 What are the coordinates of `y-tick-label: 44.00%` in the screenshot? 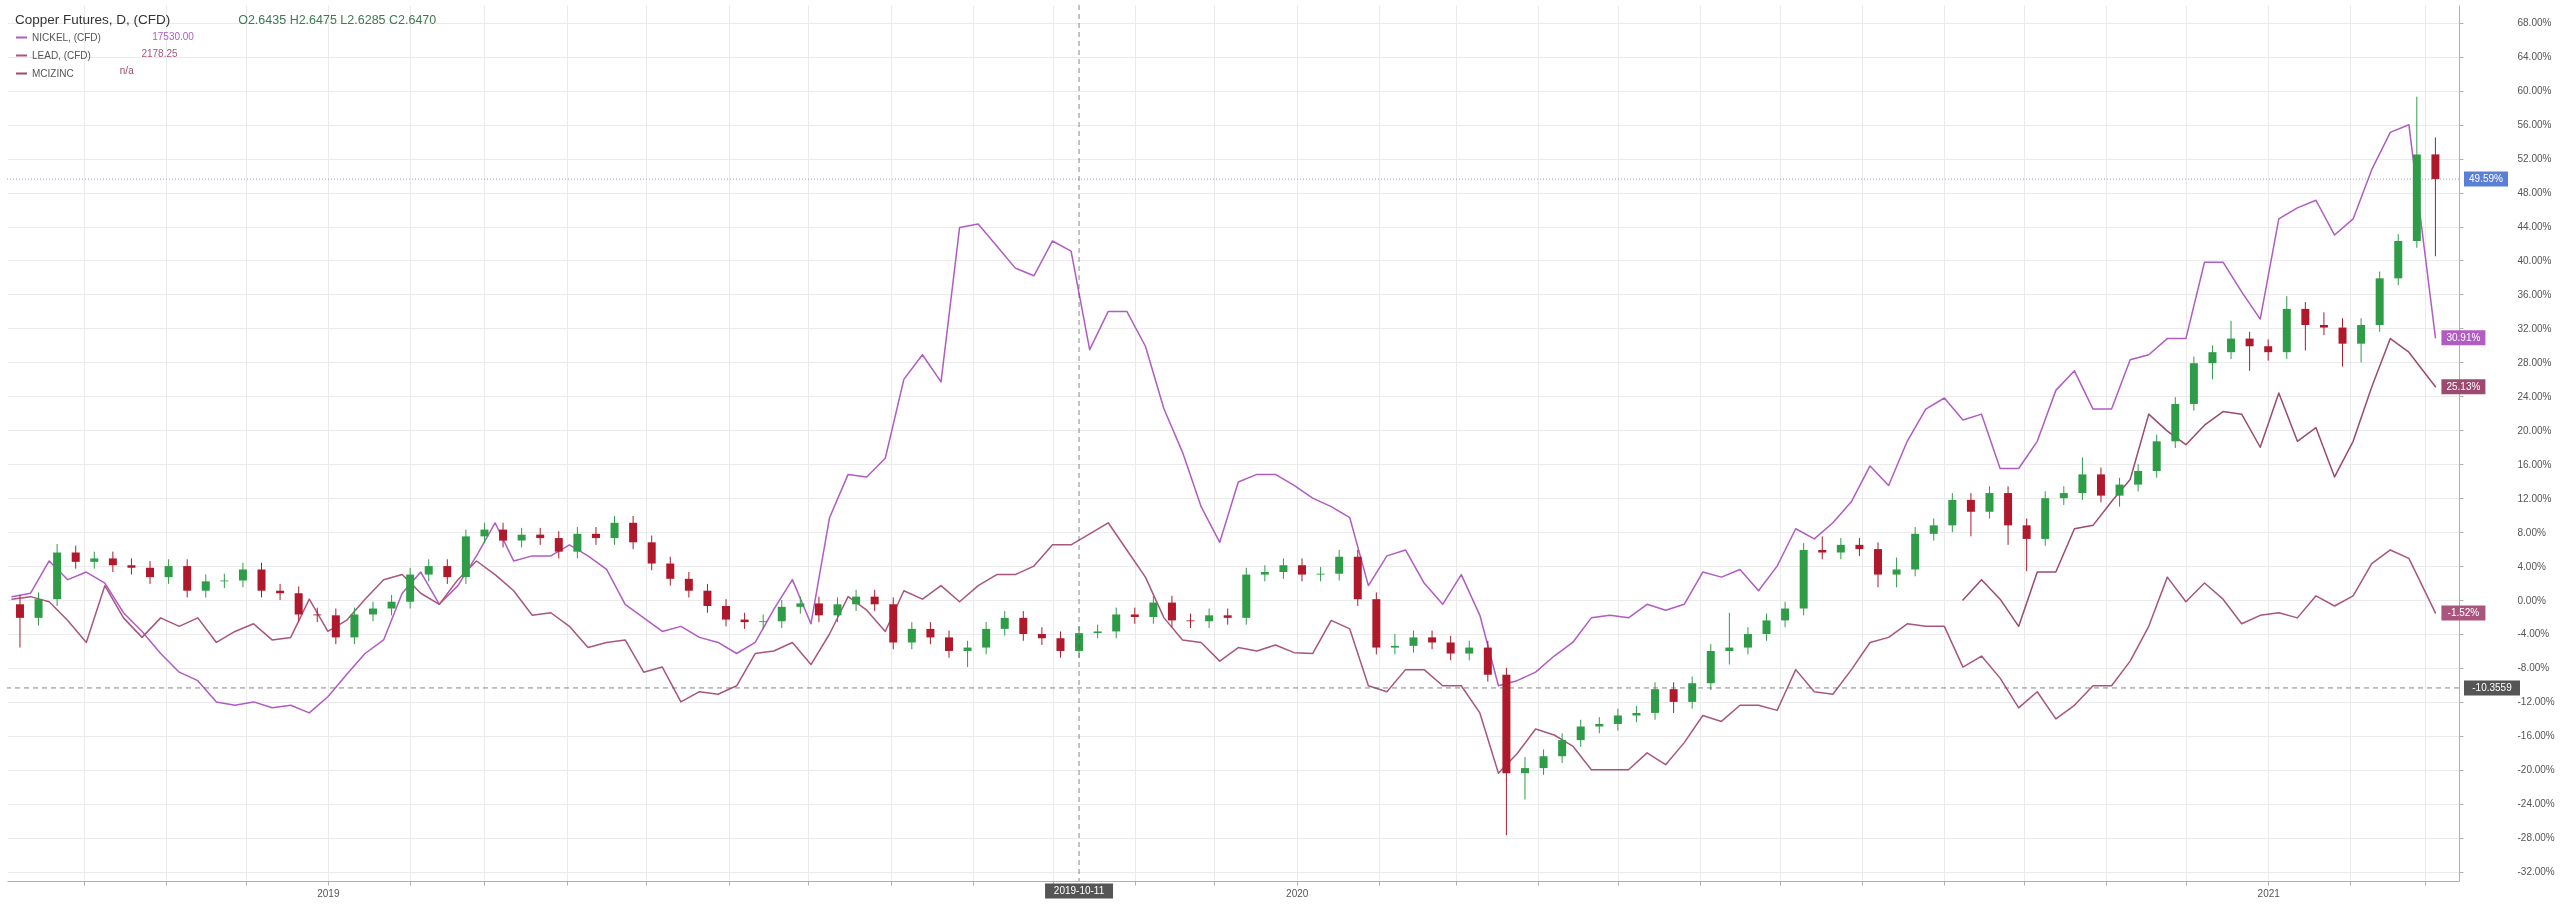 It's located at (2534, 227).